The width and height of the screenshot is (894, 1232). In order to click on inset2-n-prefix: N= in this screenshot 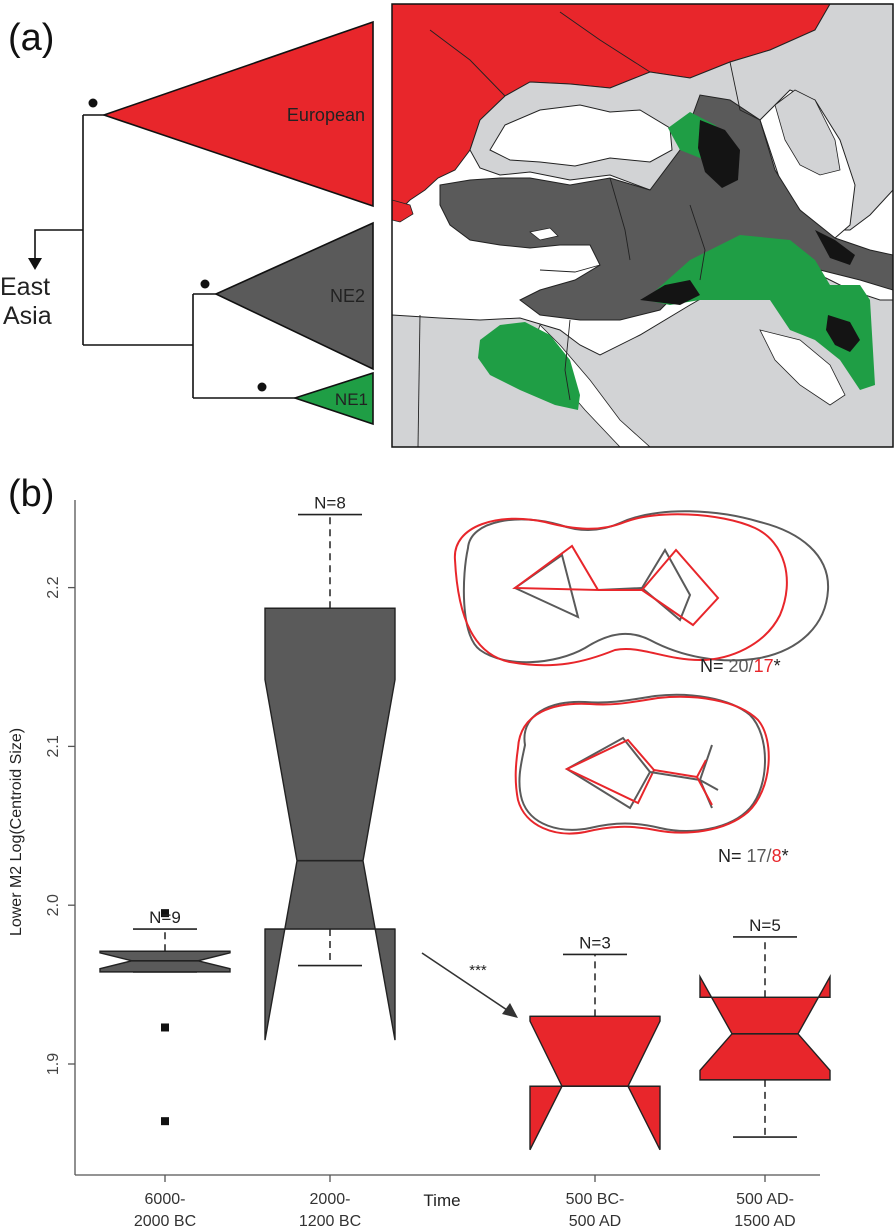, I will do `click(732, 856)`.